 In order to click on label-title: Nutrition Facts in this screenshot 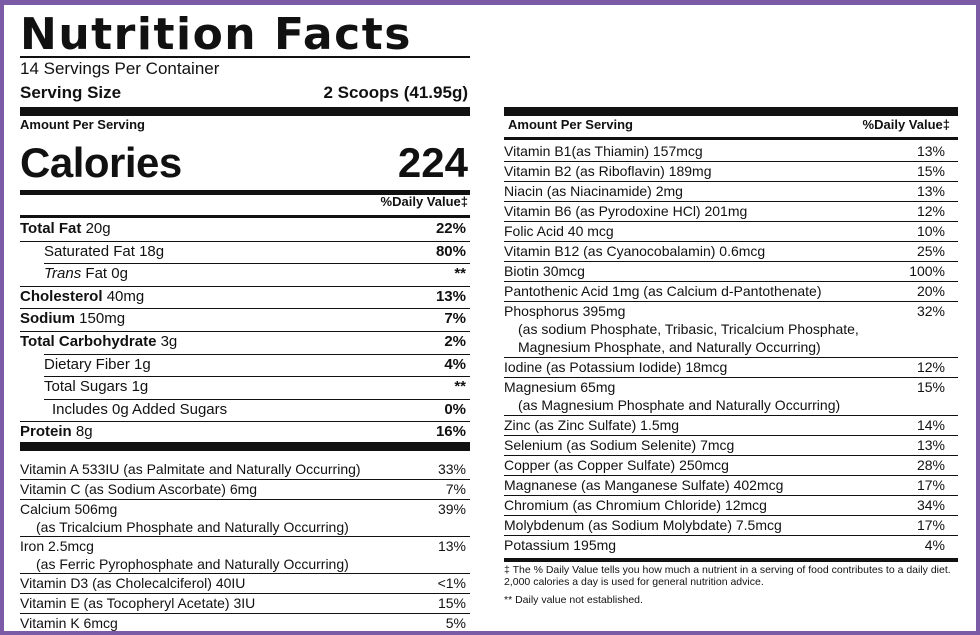, I will do `click(216, 34)`.